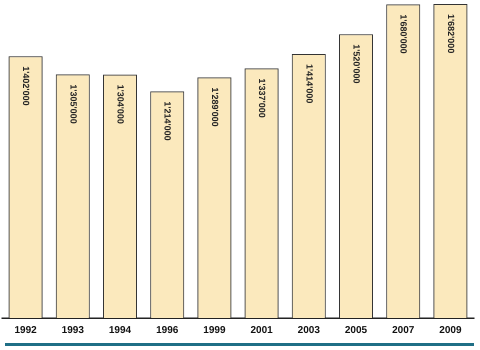 The height and width of the screenshot is (350, 480). What do you see at coordinates (262, 330) in the screenshot?
I see `x-tick-label: 2001` at bounding box center [262, 330].